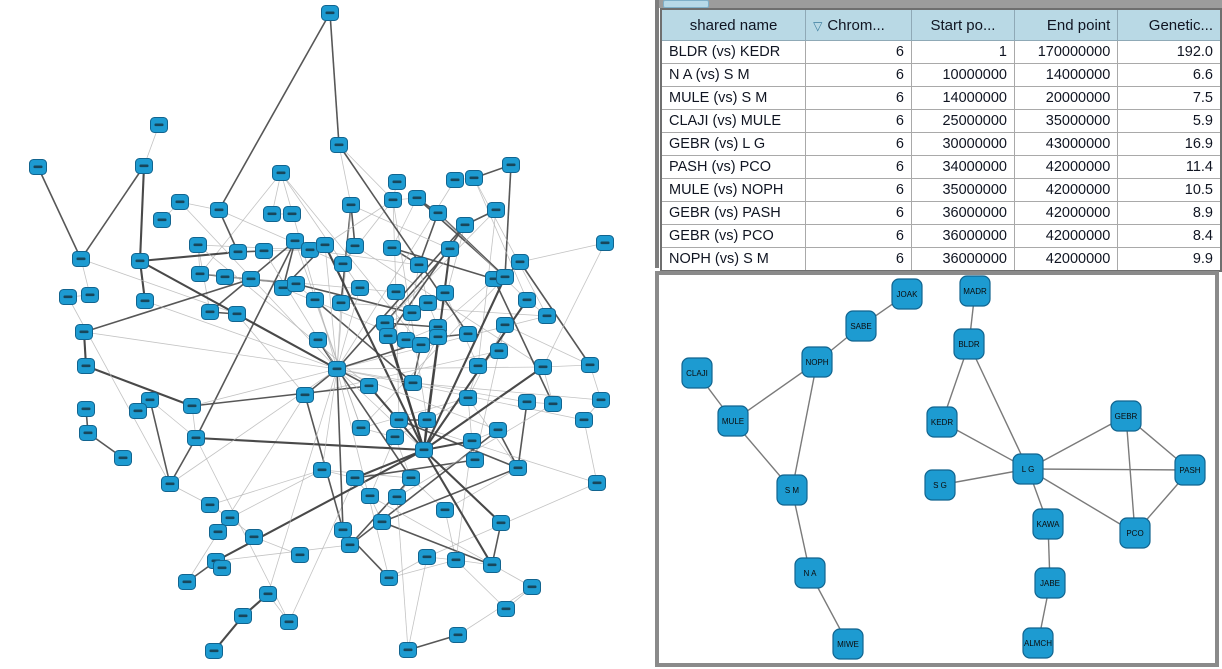 The height and width of the screenshot is (669, 1222). Describe the element at coordinates (940, 485) in the screenshot. I see `subnetwork-node-s-g: S G` at that location.